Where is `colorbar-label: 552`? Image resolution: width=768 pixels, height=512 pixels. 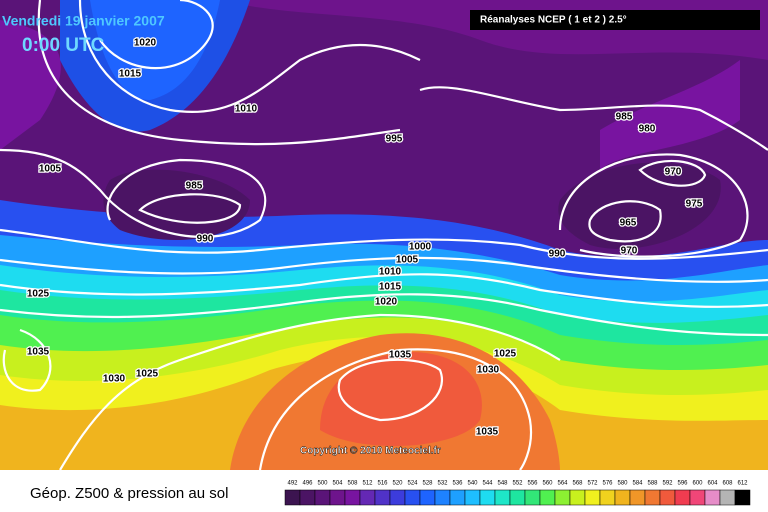
colorbar-label: 552 is located at coordinates (517, 484).